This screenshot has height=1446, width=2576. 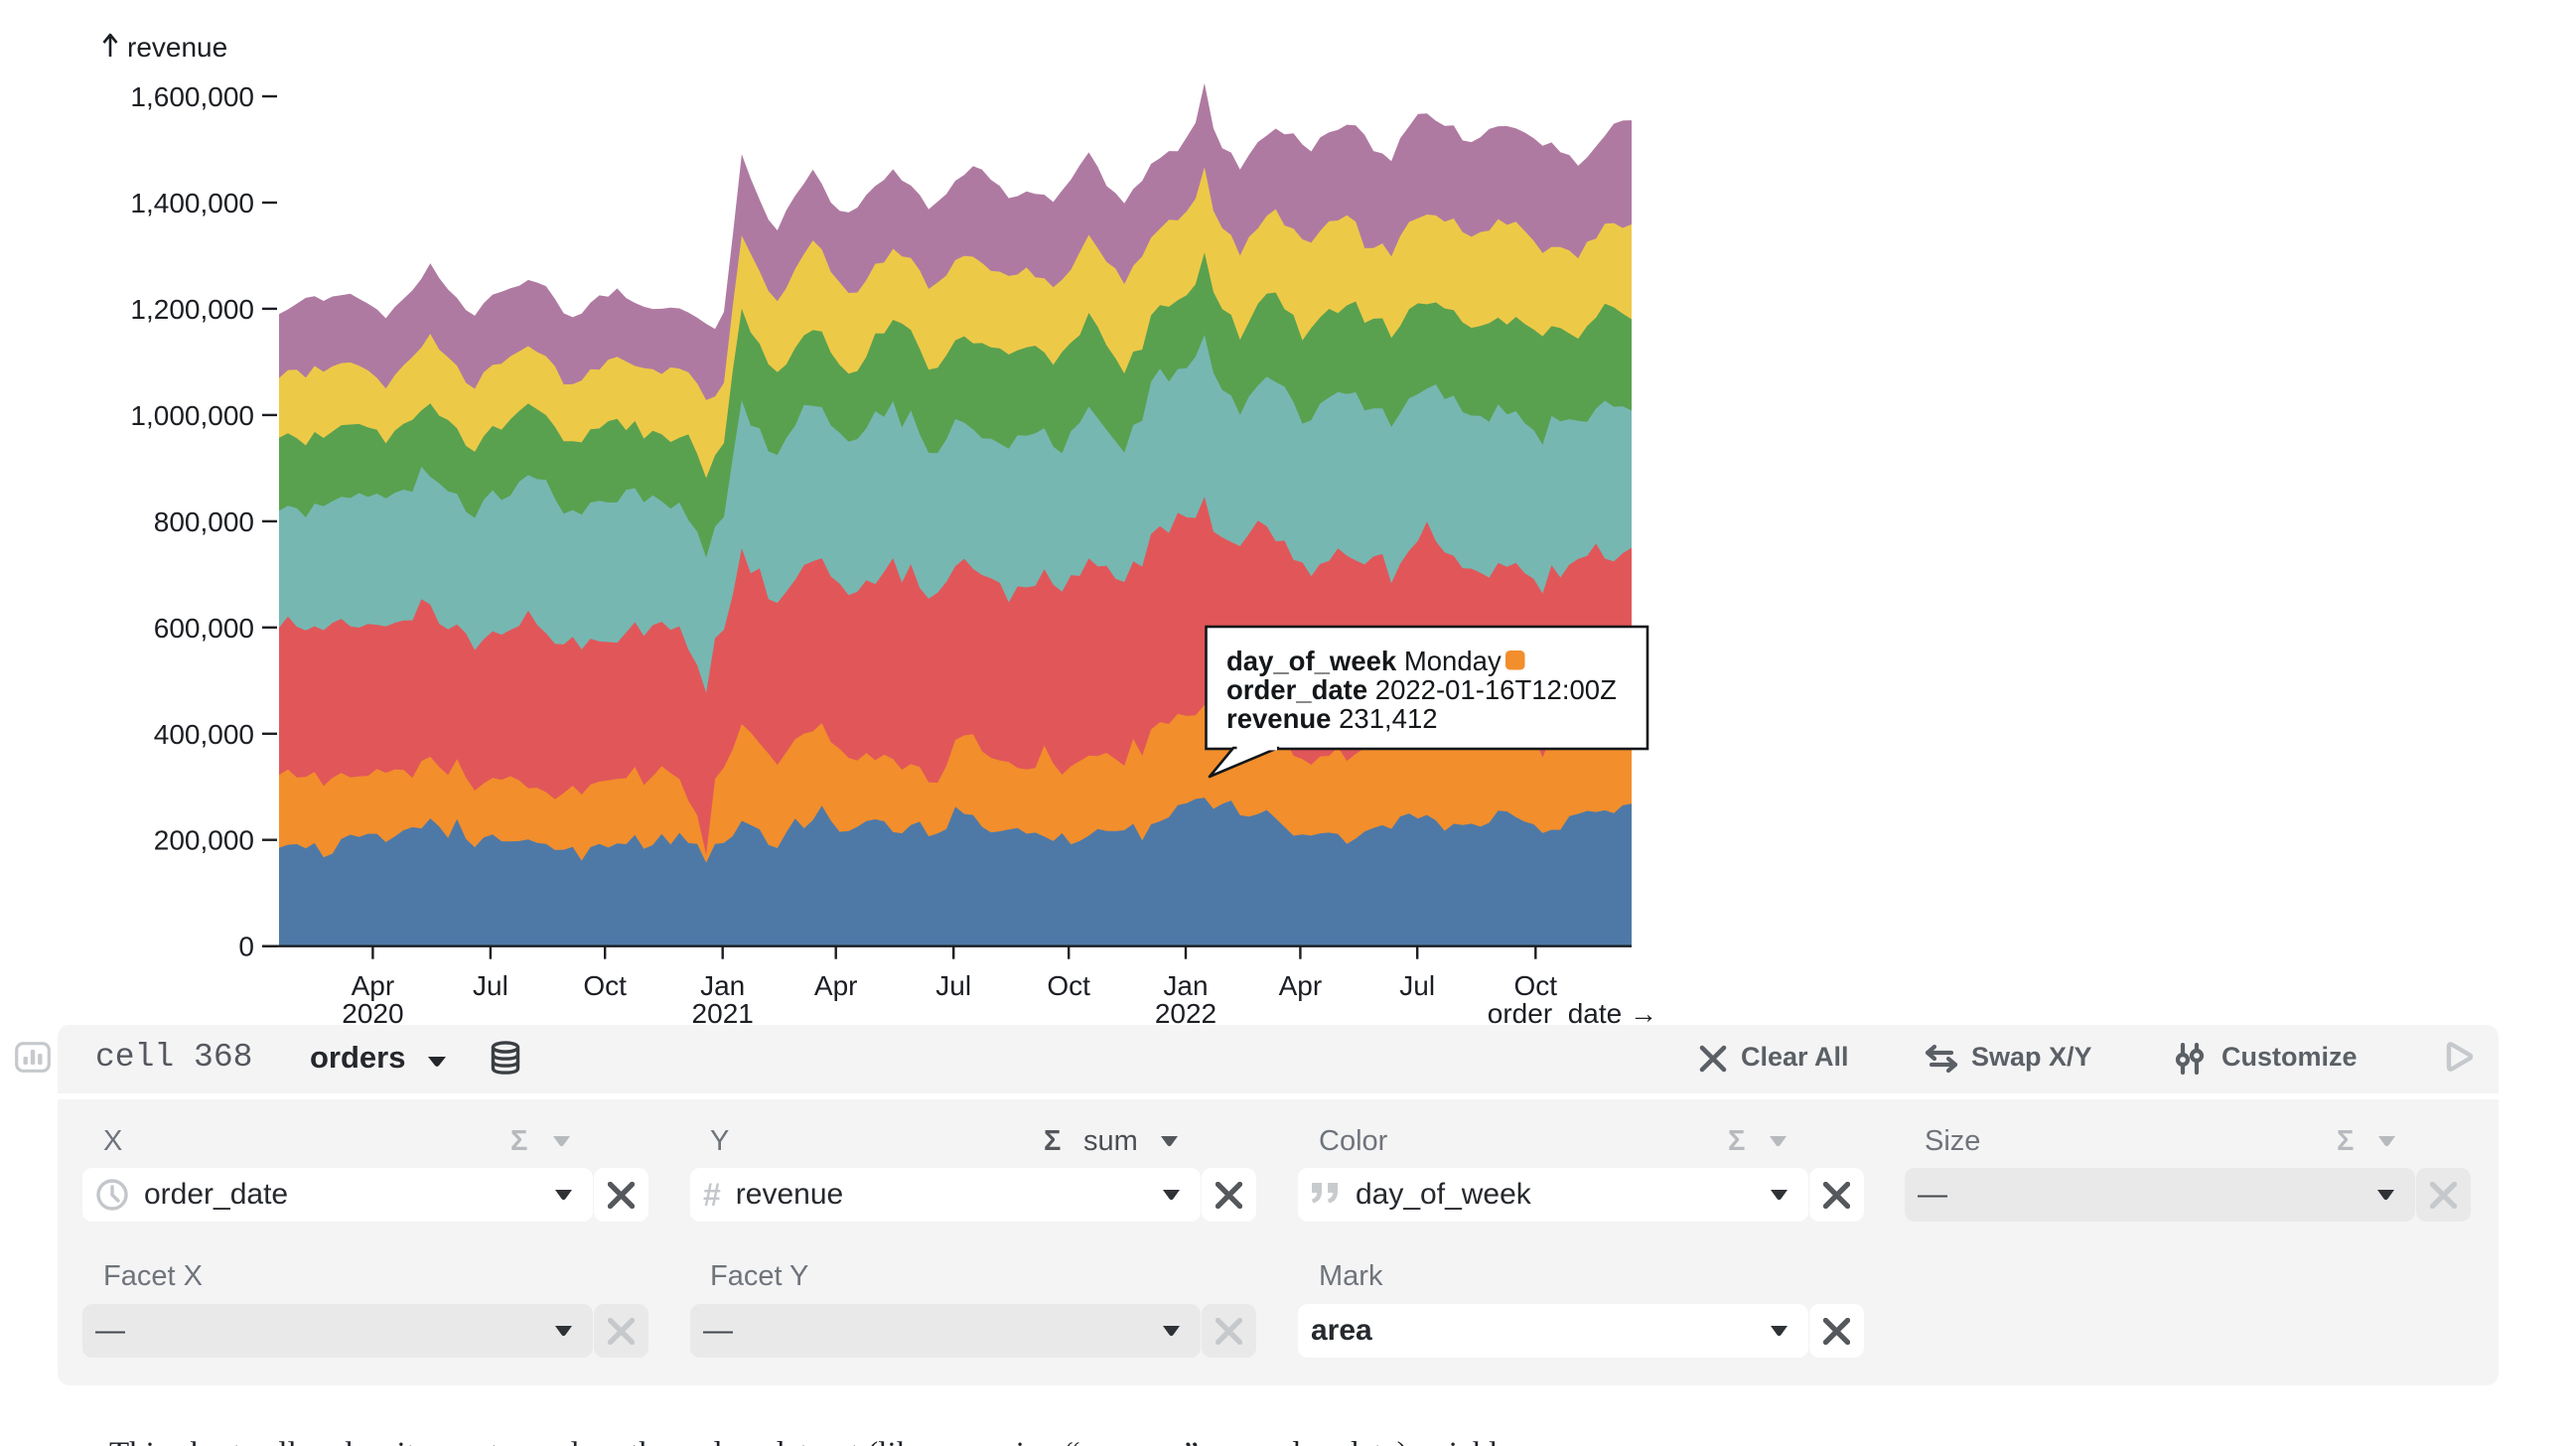 I want to click on svg-text: 0, so click(x=246, y=947).